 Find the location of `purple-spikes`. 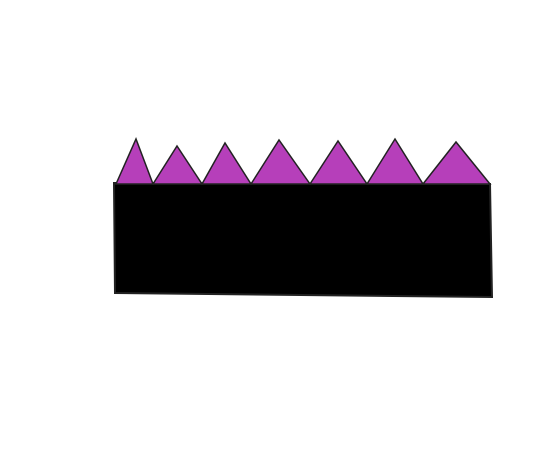

purple-spikes is located at coordinates (303, 161).